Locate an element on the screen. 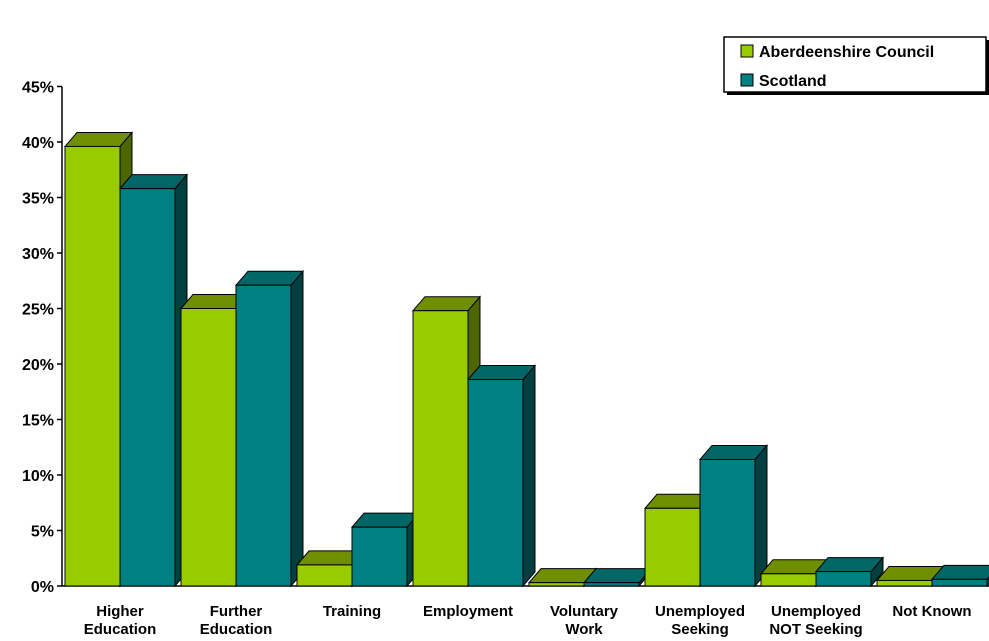 This screenshot has height=641, width=989. legend-box is located at coordinates (855, 64).